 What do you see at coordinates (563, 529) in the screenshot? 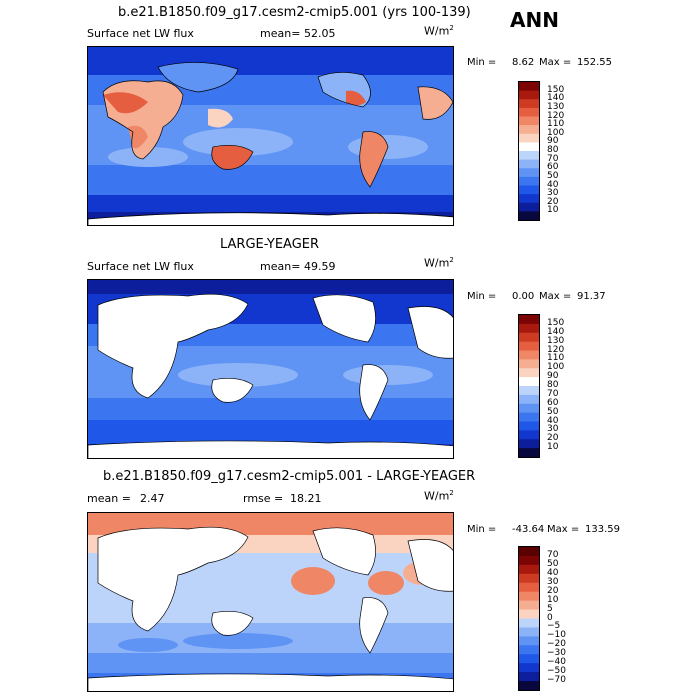
I see `panel3-max-label: Max =` at bounding box center [563, 529].